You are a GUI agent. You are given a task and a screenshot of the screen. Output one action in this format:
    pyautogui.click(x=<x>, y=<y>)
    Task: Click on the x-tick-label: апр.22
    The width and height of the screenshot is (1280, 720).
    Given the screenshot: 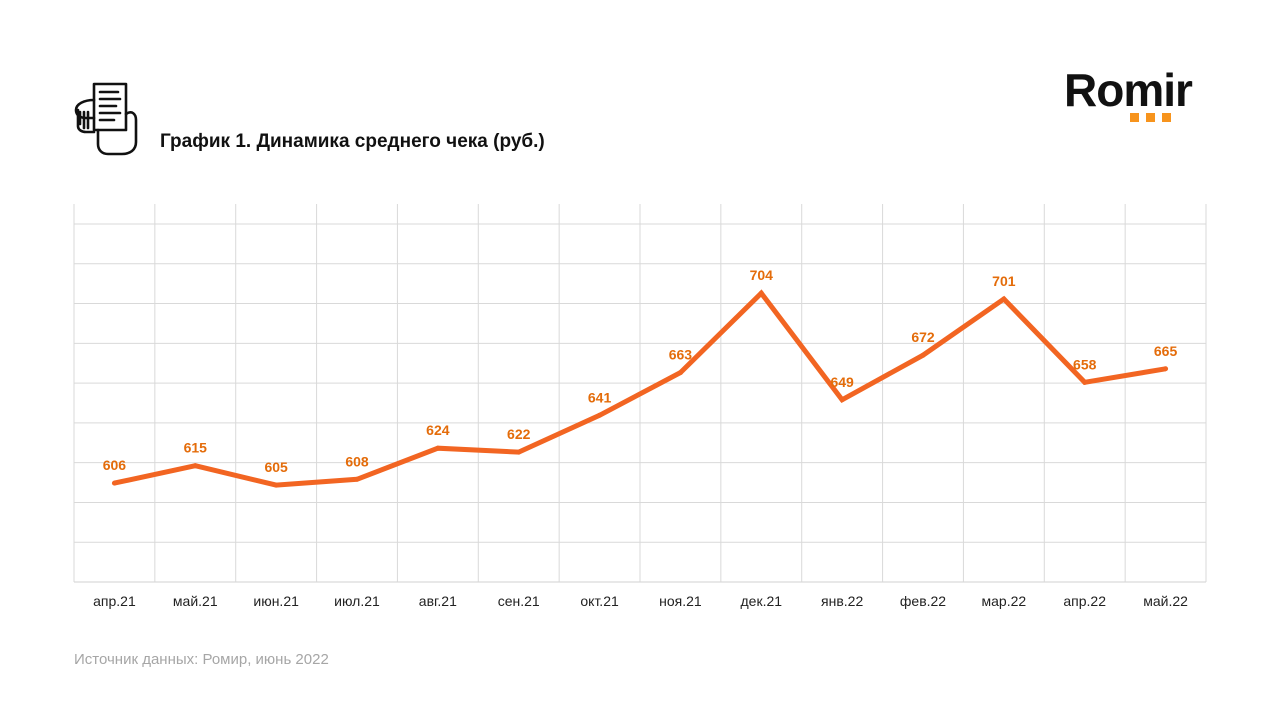 What is the action you would take?
    pyautogui.click(x=1084, y=601)
    